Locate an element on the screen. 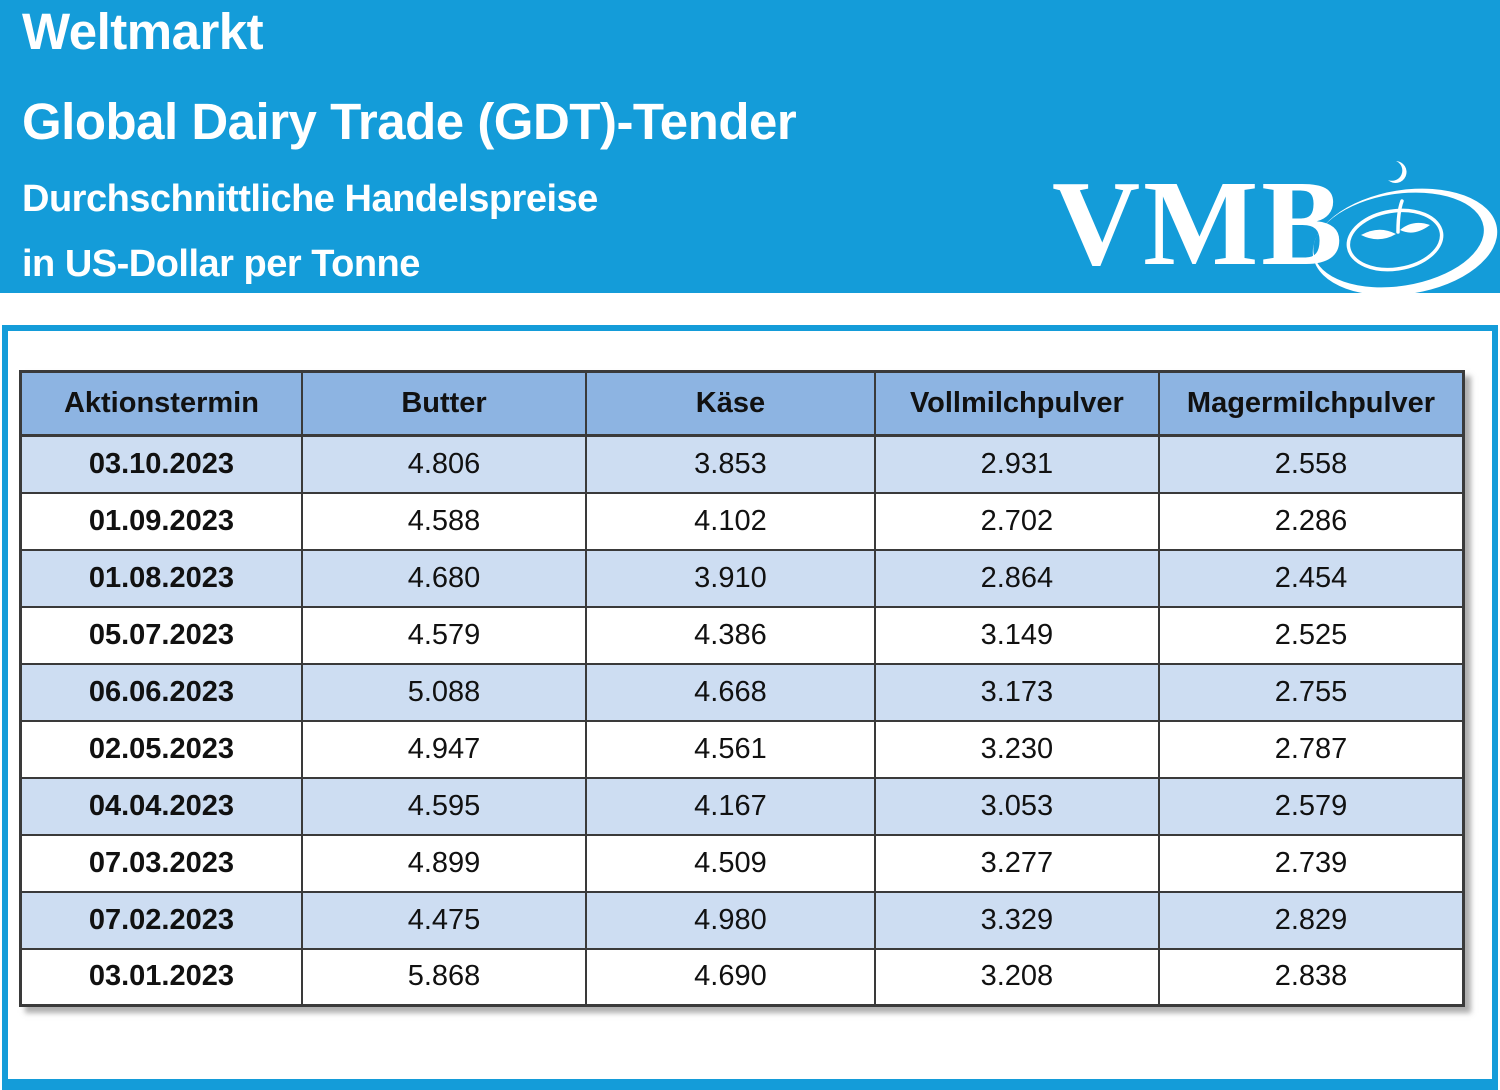 The width and height of the screenshot is (1500, 1090). seedling-right-leaf-icon is located at coordinates (1415, 227).